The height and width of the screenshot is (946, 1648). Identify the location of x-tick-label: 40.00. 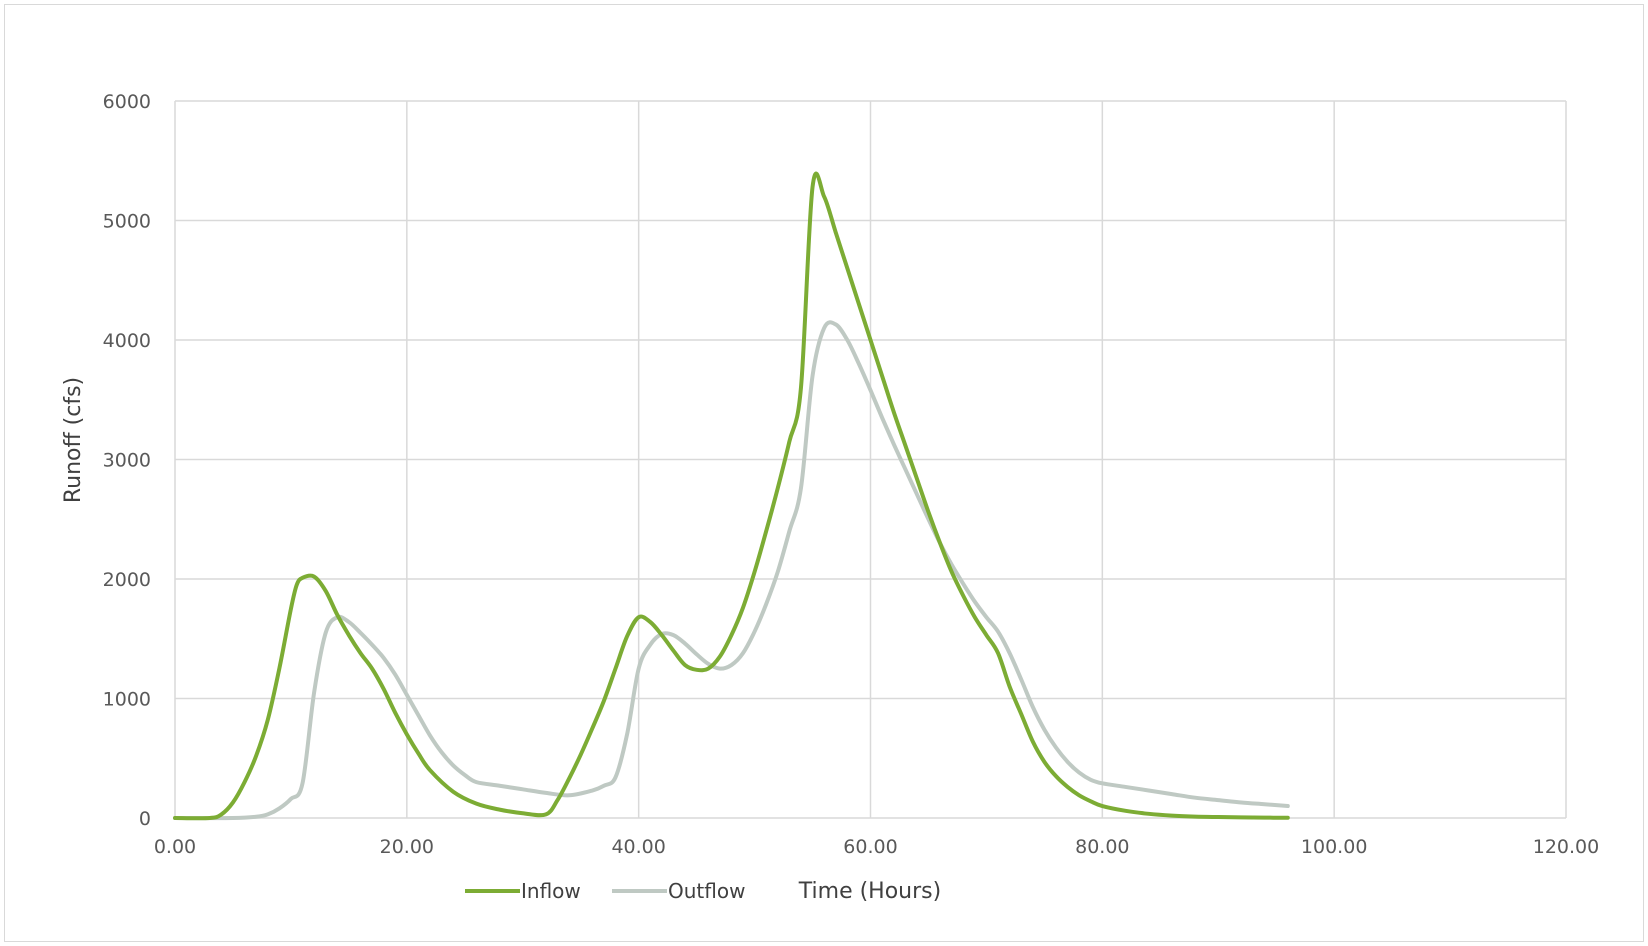
(638, 847).